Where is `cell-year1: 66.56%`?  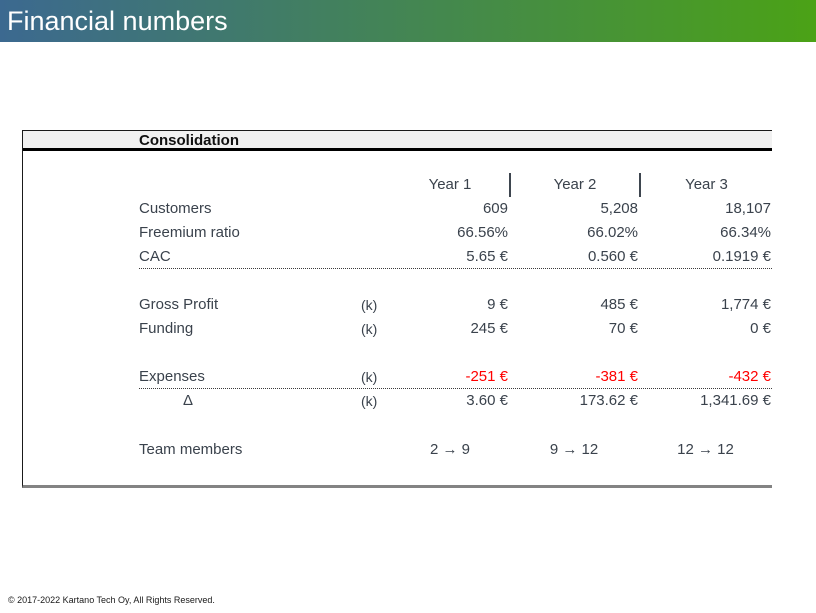 cell-year1: 66.56% is located at coordinates (482, 232).